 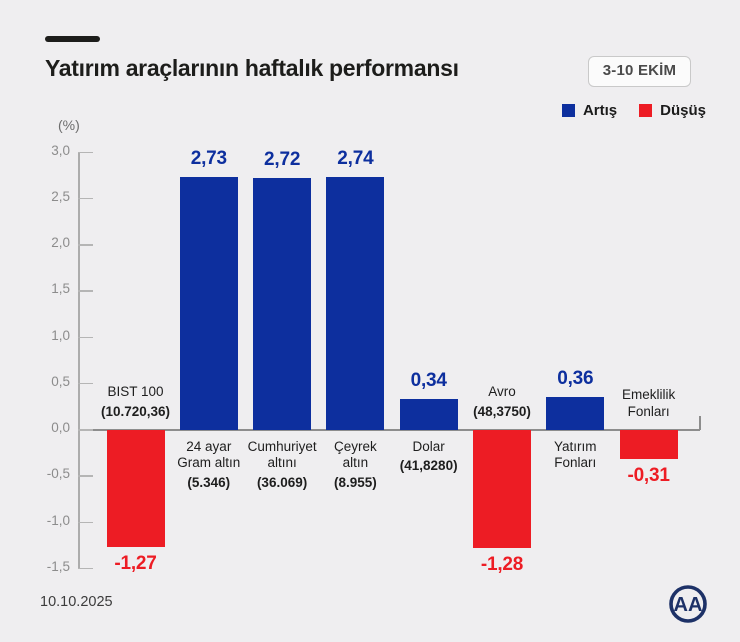 I want to click on y-axis-tick-label: 0,0, so click(x=60, y=427).